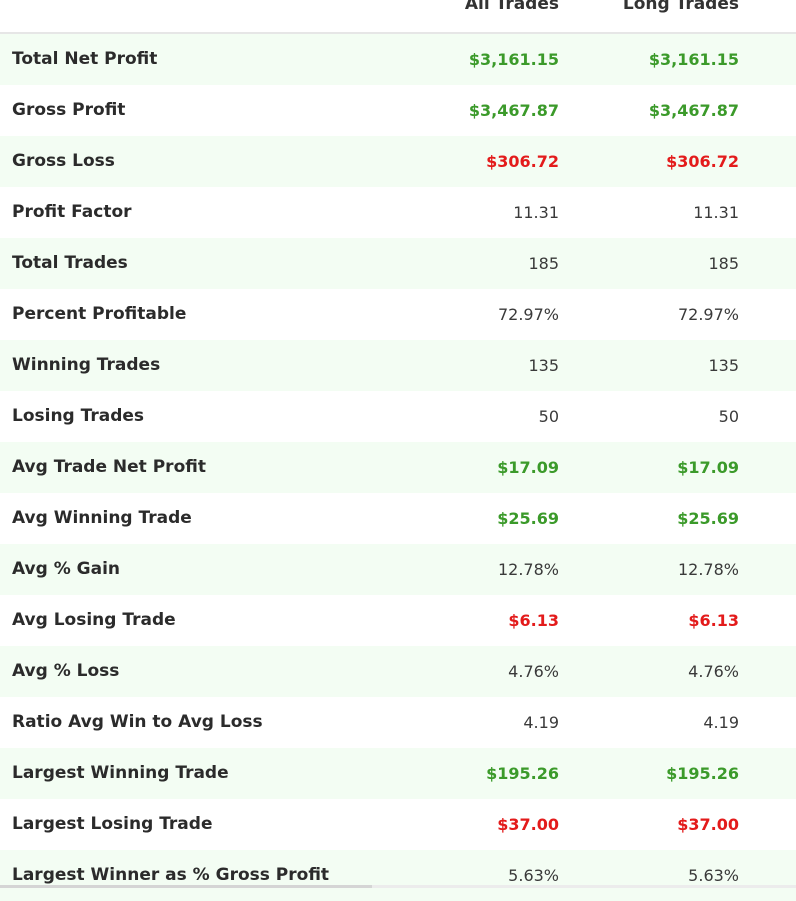  What do you see at coordinates (120, 773) in the screenshot?
I see `metric-label: Largest Winning Trade` at bounding box center [120, 773].